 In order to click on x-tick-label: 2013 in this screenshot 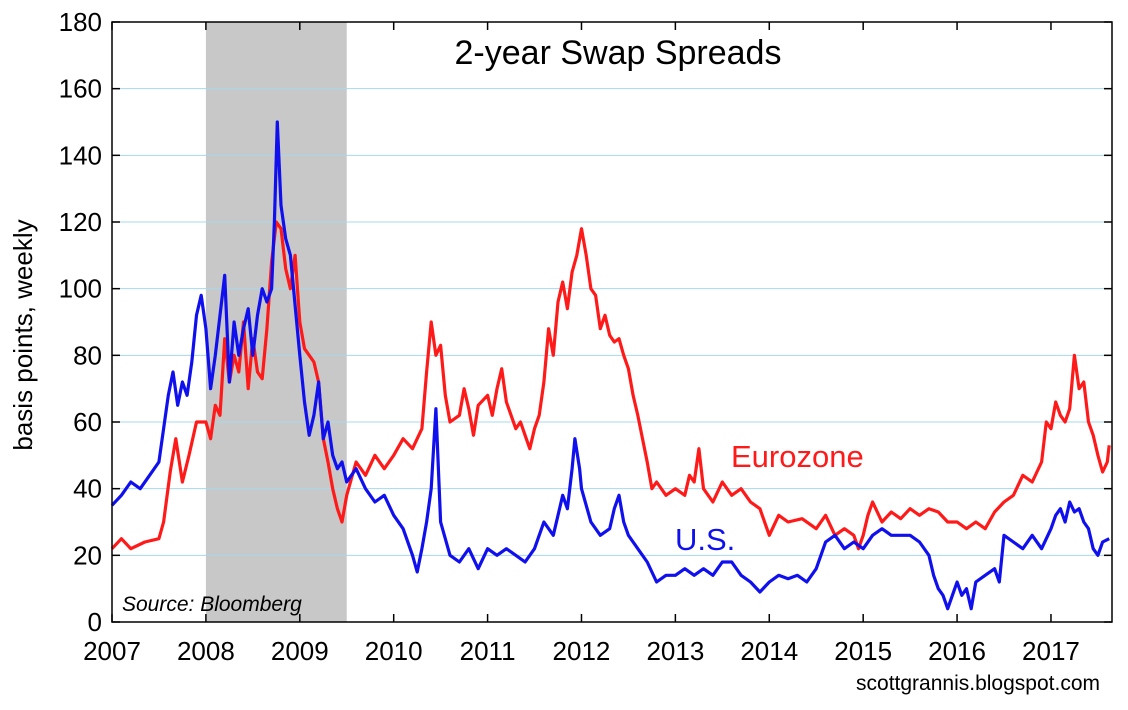, I will do `click(675, 651)`.